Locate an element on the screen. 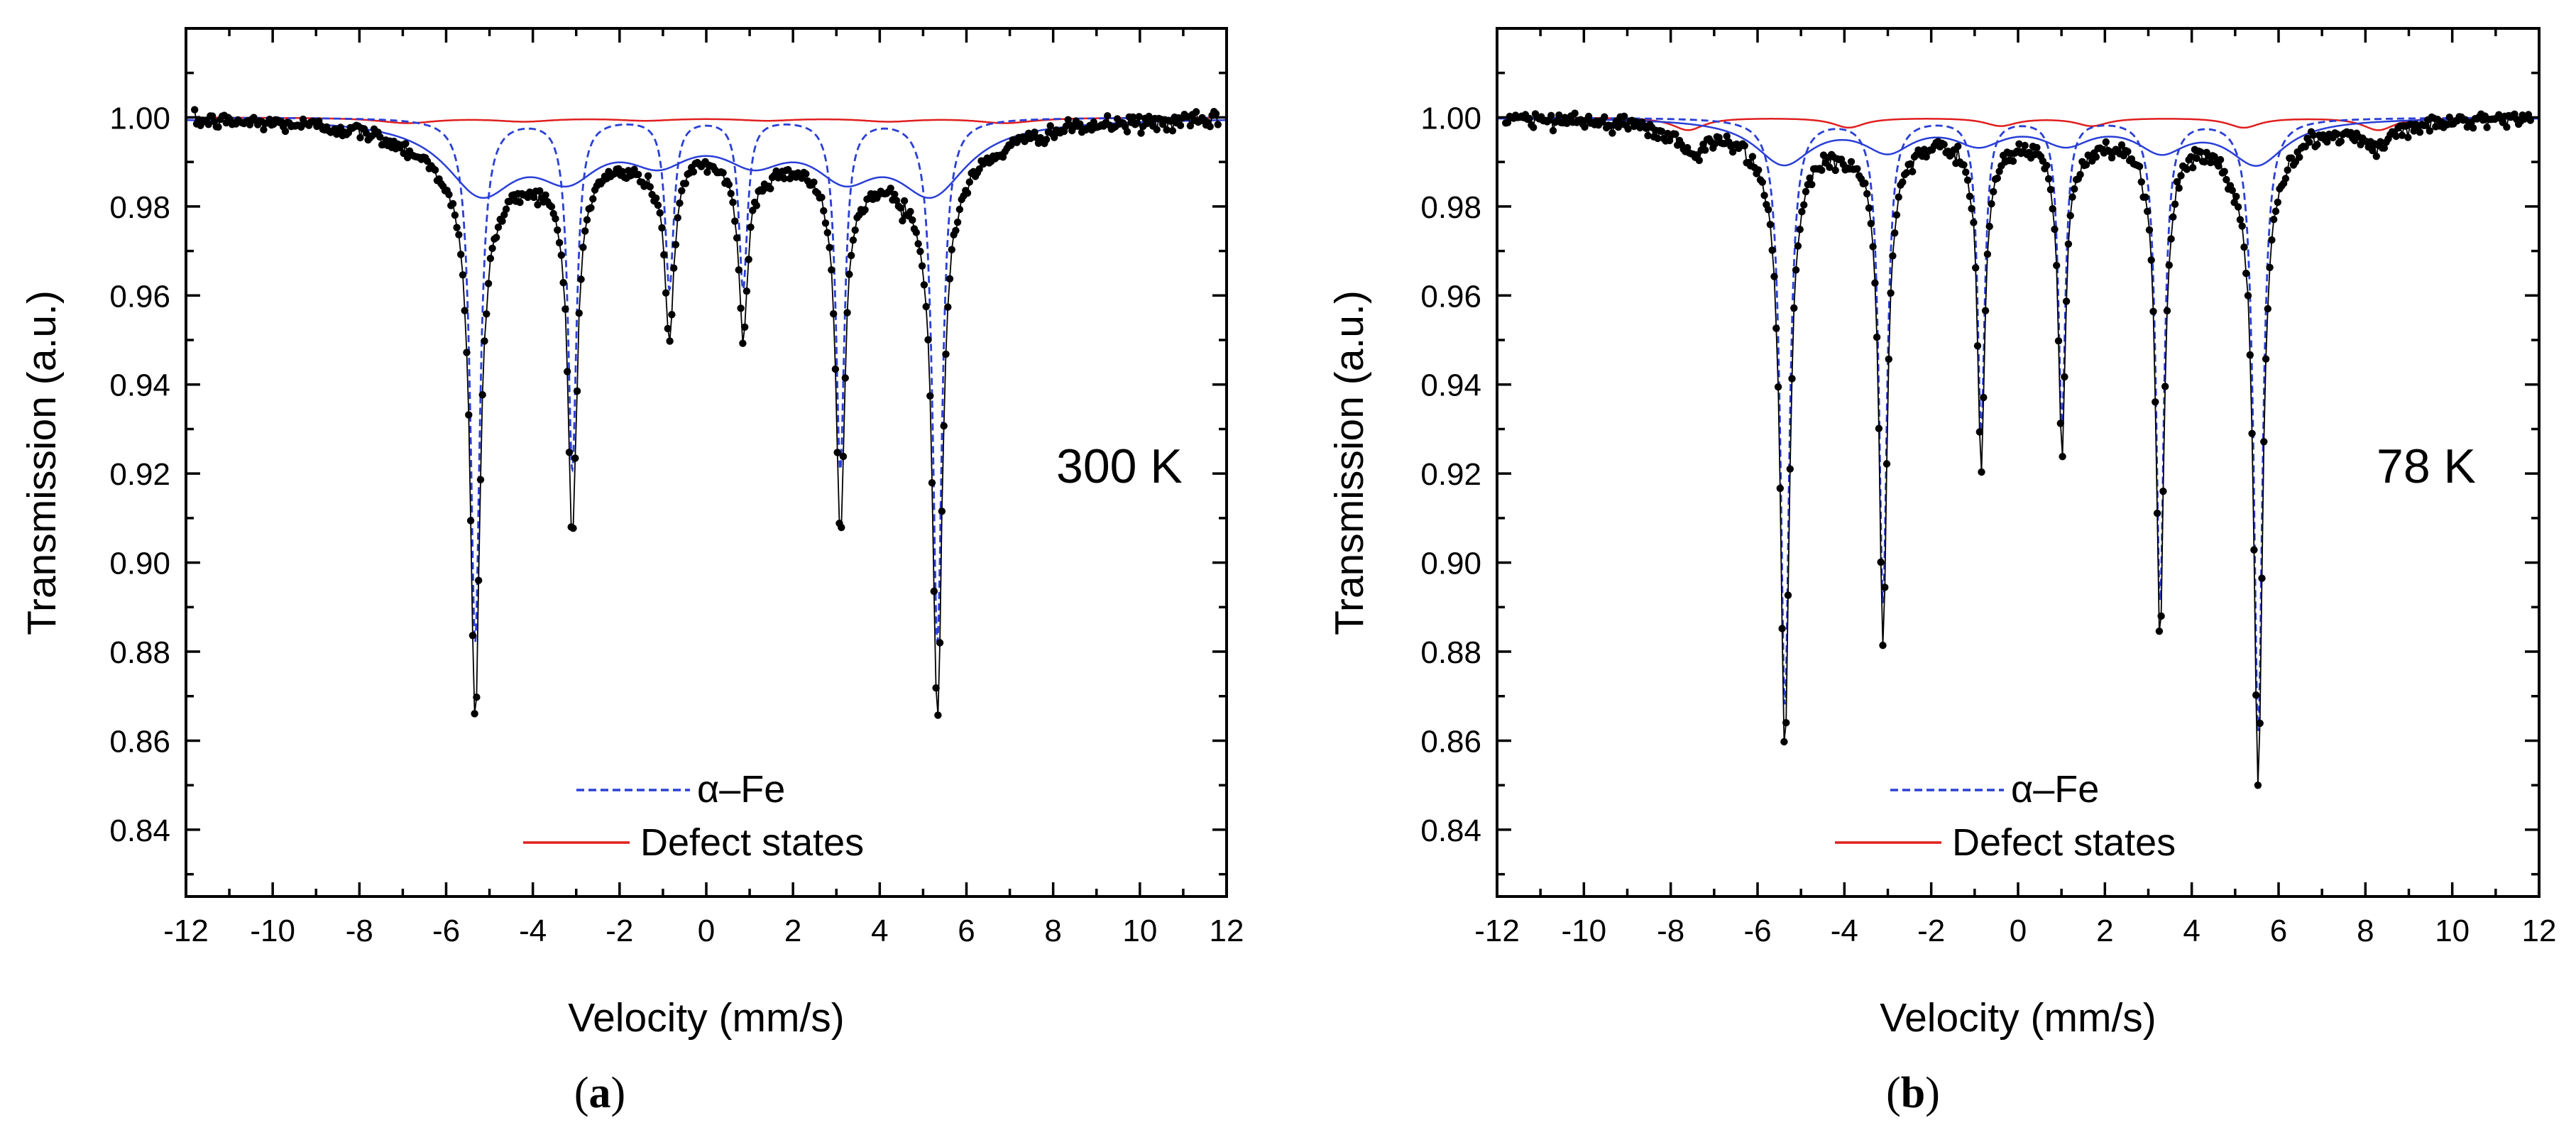 The image size is (2576, 1135). x-tick-label: 0 is located at coordinates (2018, 931).